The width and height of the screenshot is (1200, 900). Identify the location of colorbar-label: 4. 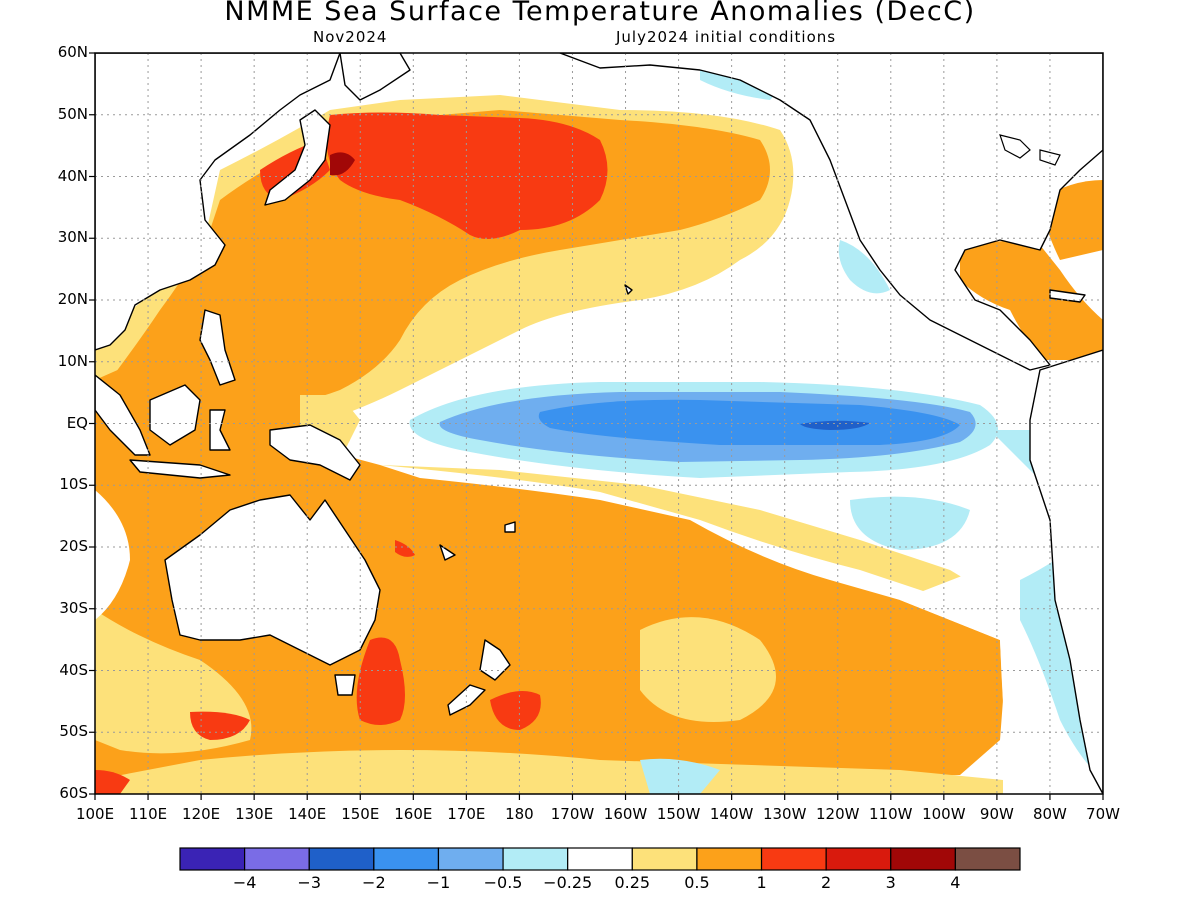
(955, 882).